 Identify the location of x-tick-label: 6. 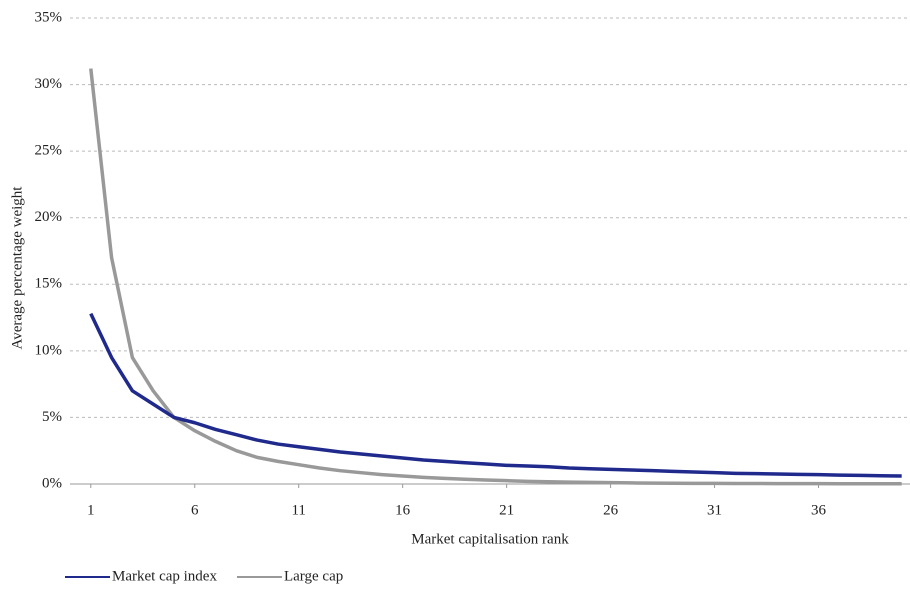
(195, 510).